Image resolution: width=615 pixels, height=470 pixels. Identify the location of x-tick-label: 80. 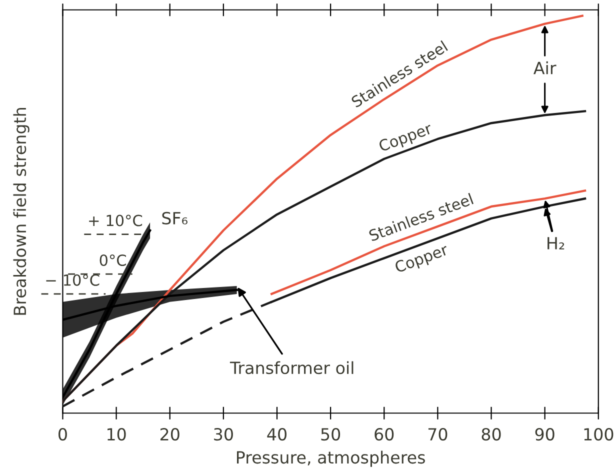
(491, 434).